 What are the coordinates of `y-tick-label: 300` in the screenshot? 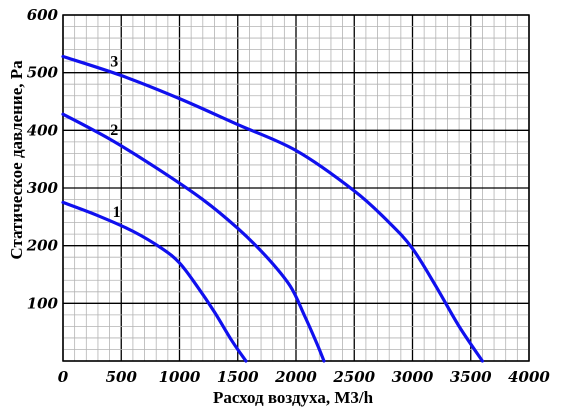 It's located at (43, 188).